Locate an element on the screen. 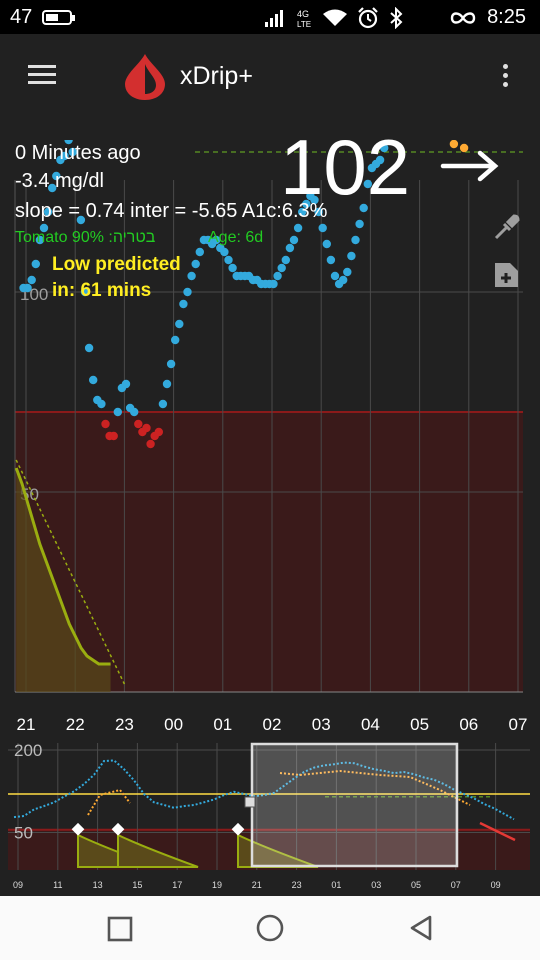  x-tick-label: 01 is located at coordinates (222, 724).